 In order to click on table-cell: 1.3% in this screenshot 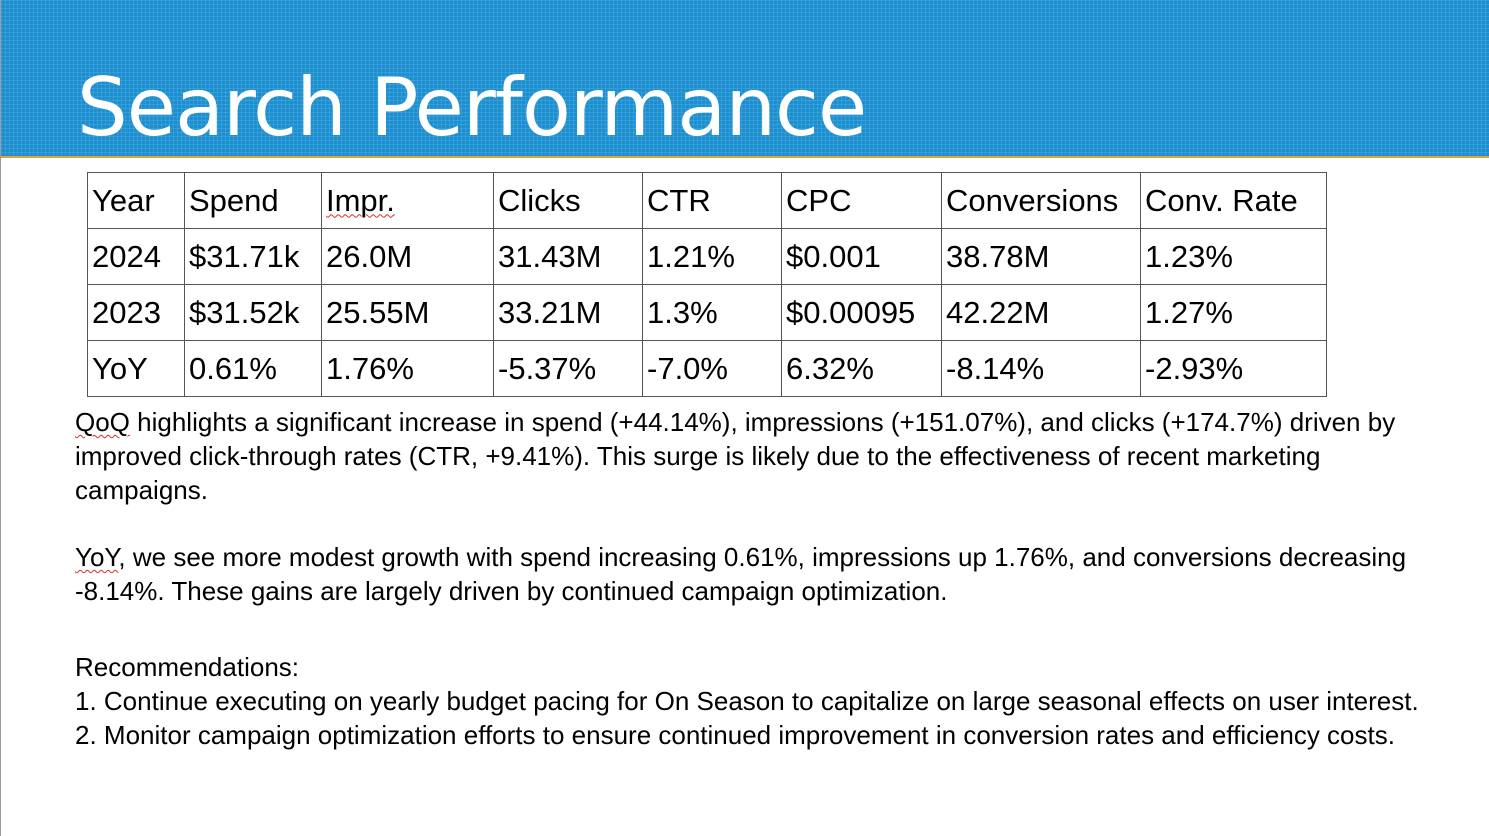, I will do `click(712, 312)`.